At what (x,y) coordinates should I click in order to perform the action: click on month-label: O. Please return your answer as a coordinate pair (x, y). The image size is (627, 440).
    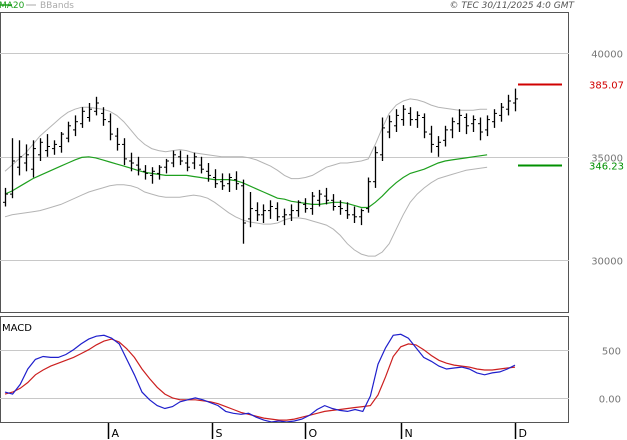
    Looking at the image, I should click on (313, 433).